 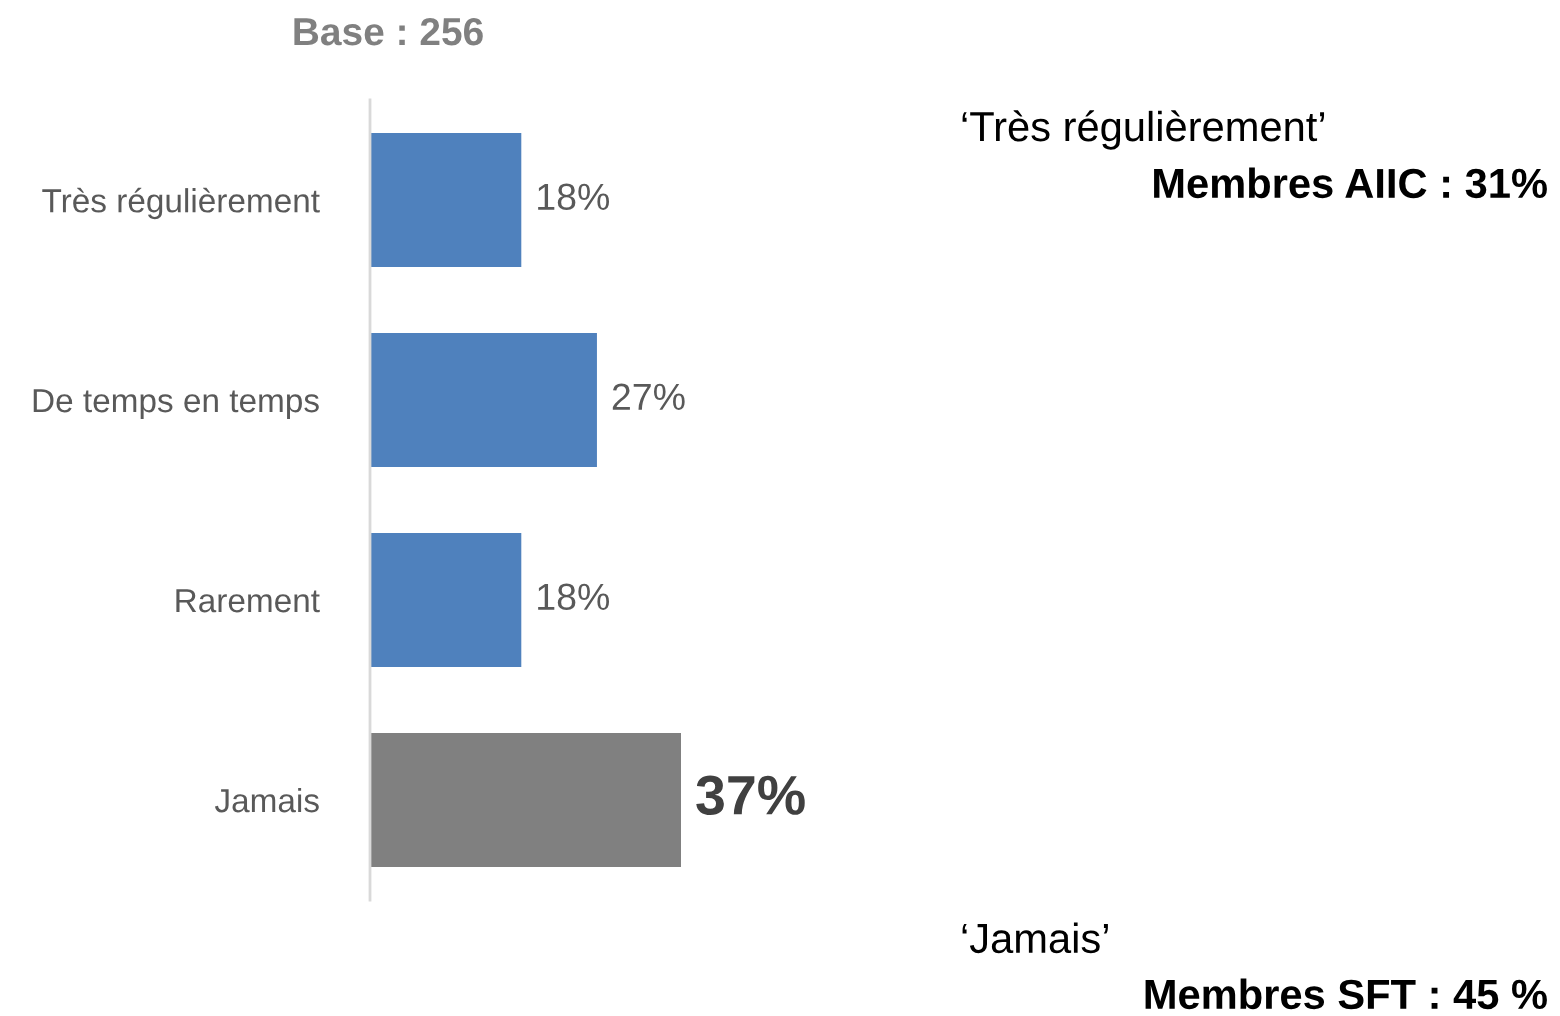 What do you see at coordinates (248, 601) in the screenshot?
I see `y-tick-label: Rarement` at bounding box center [248, 601].